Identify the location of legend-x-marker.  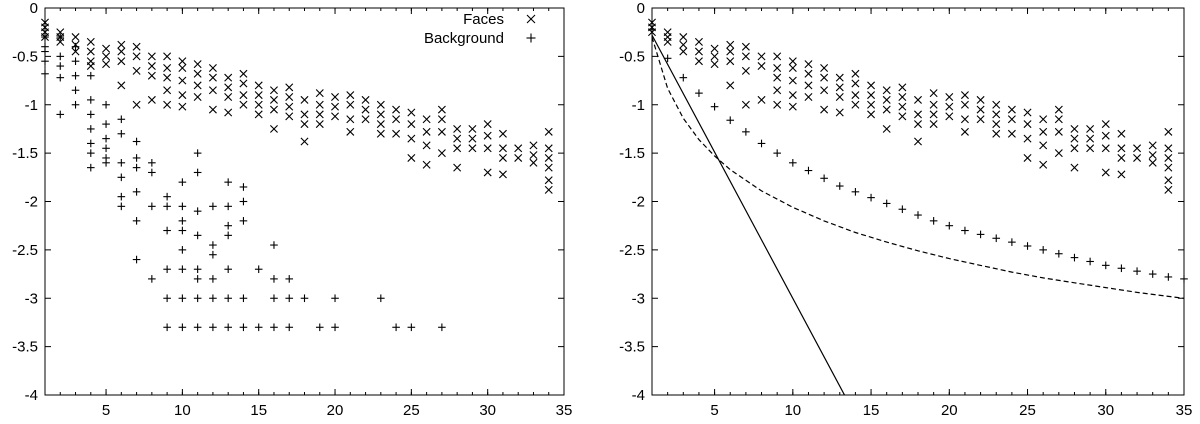
(531, 19).